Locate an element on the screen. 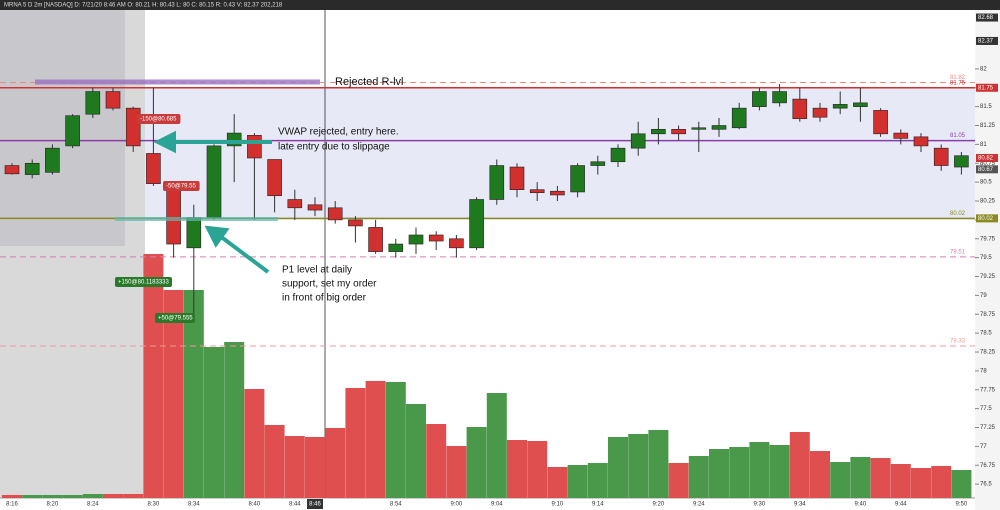  level-label: 81.05 is located at coordinates (958, 136).